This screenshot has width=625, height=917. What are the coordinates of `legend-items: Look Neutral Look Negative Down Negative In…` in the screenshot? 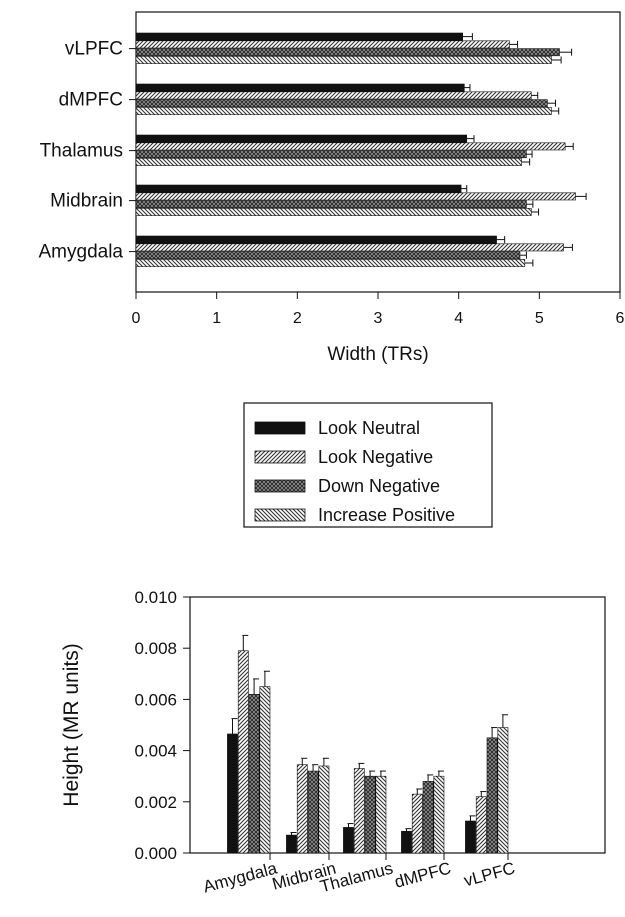 It's located at (354, 471).